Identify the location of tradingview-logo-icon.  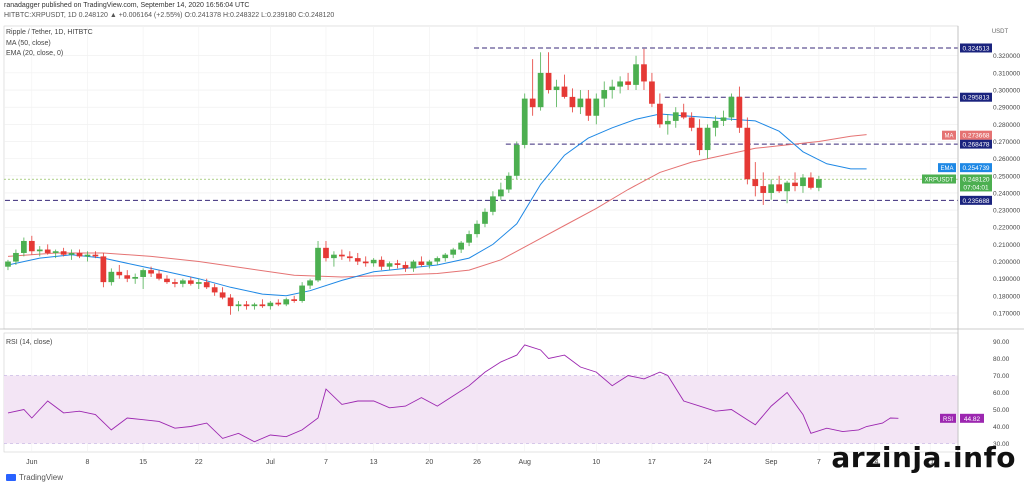
(11, 477).